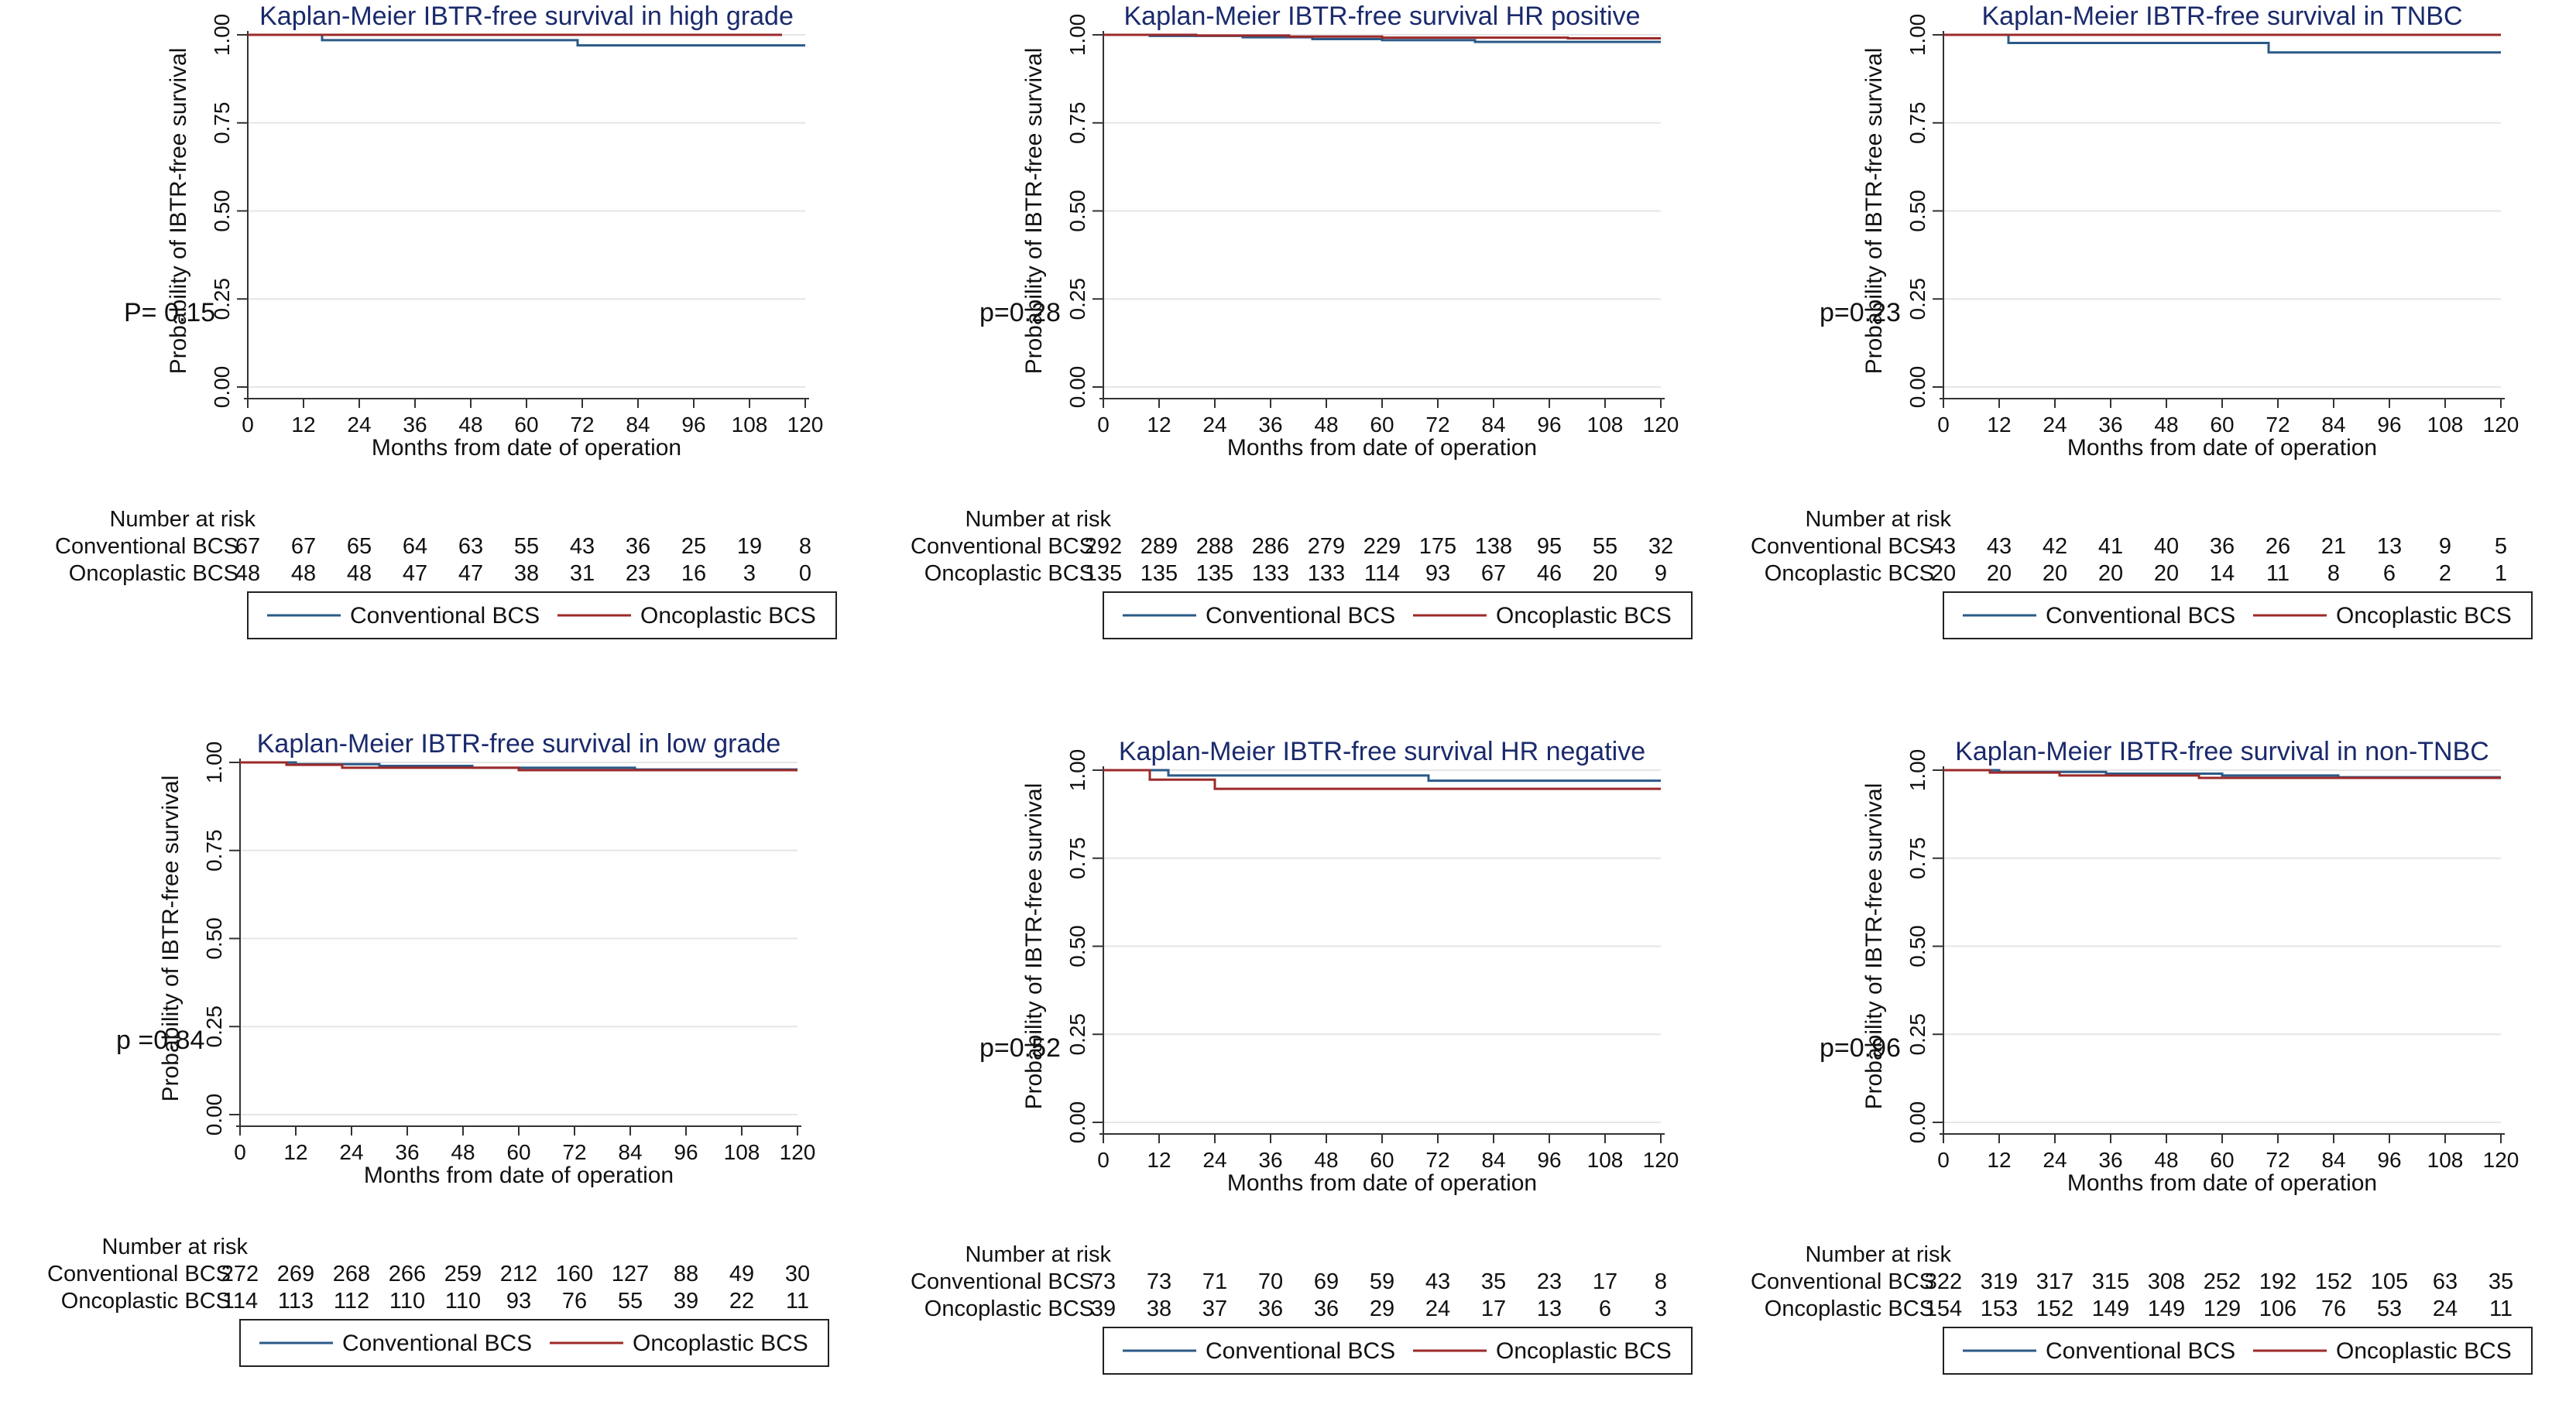 The width and height of the screenshot is (2576, 1401). What do you see at coordinates (2222, 1309) in the screenshot?
I see `risk-count-oncoplastic: 129` at bounding box center [2222, 1309].